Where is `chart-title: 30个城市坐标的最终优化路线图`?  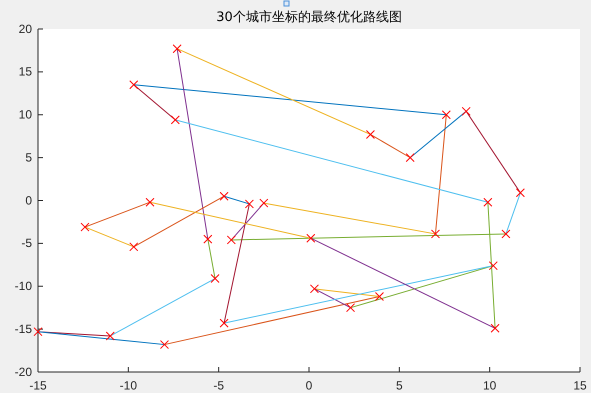
chart-title: 30个城市坐标的最终优化路线图 is located at coordinates (309, 17).